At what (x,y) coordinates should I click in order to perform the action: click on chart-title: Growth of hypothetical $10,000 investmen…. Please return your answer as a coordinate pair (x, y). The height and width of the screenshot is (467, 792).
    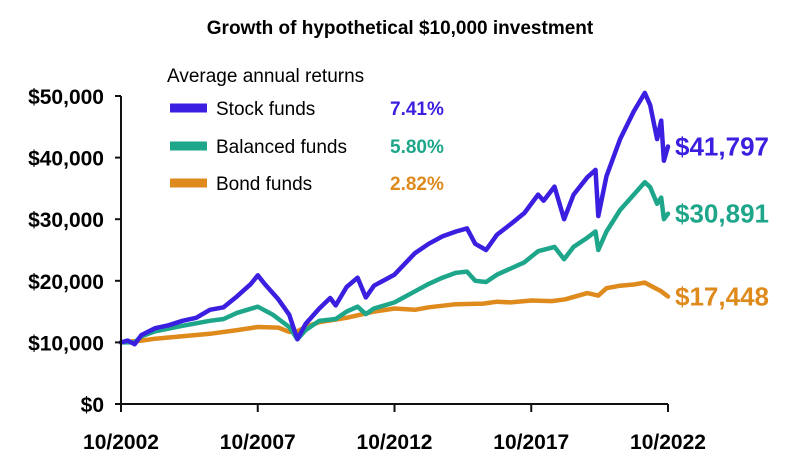
    Looking at the image, I should click on (400, 28).